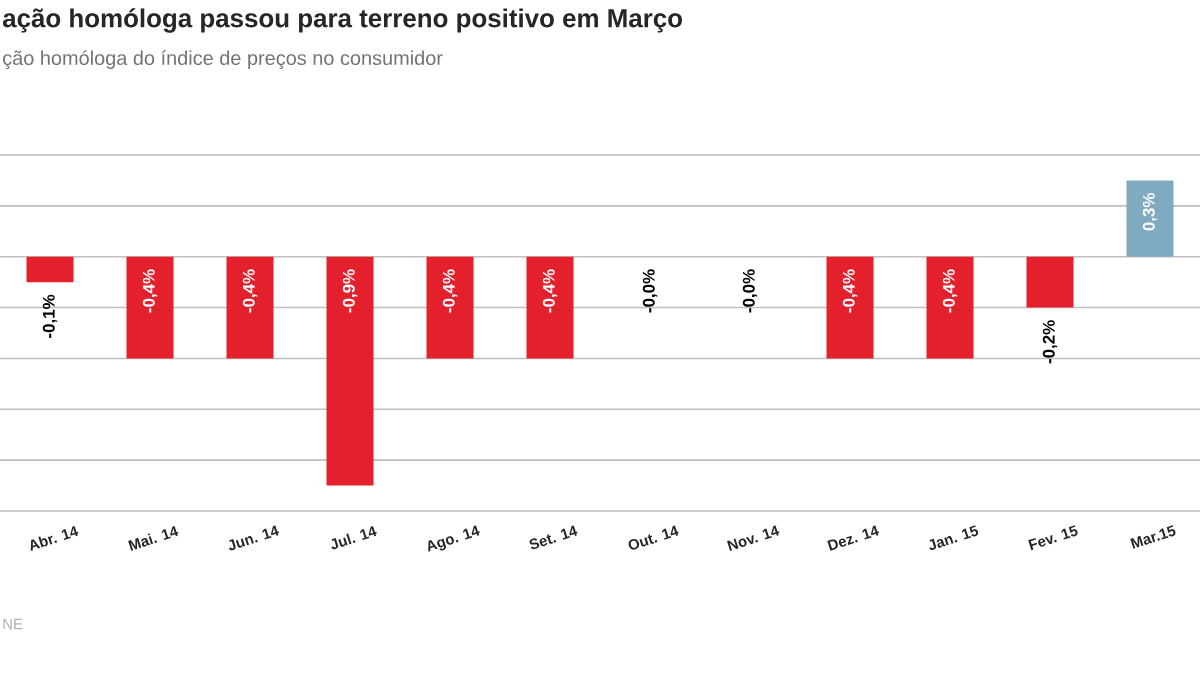  Describe the element at coordinates (153, 538) in the screenshot. I see `x-tick-label: Mai. 14` at that location.